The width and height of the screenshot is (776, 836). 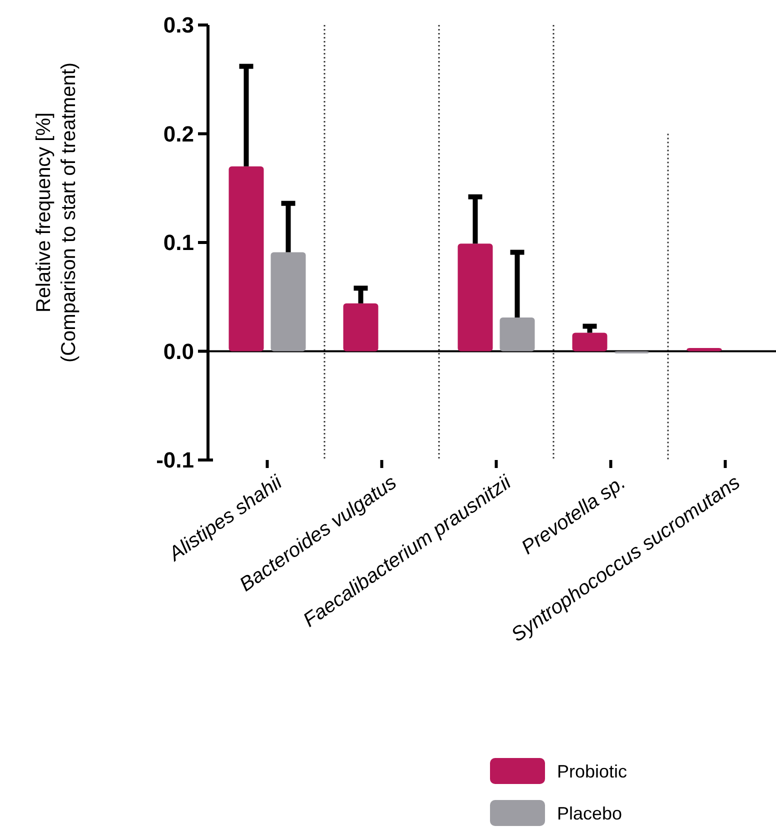 What do you see at coordinates (178, 133) in the screenshot?
I see `y-tick-label: 0.2` at bounding box center [178, 133].